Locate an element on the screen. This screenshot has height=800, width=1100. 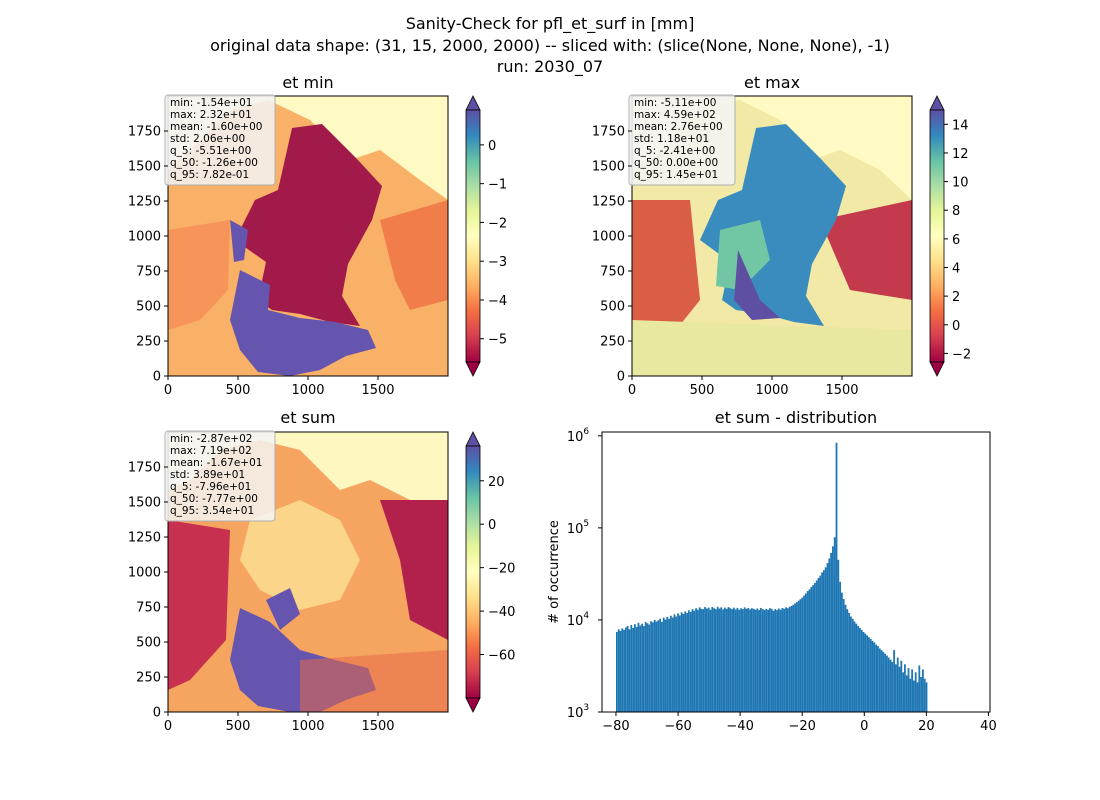
y-tick-label: 1000 is located at coordinates (144, 237).